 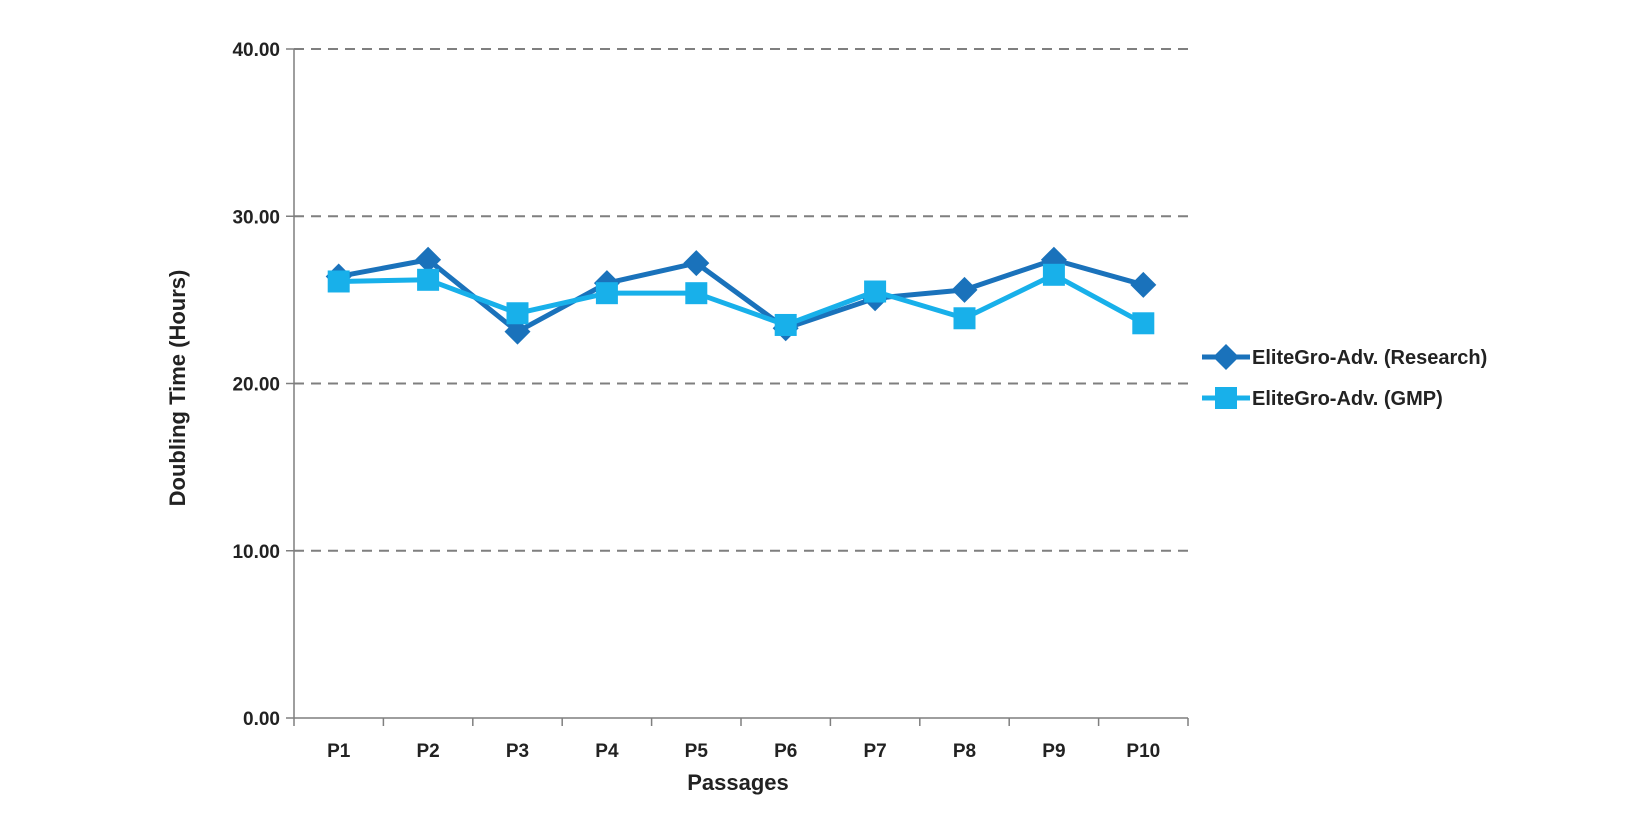 What do you see at coordinates (1347, 399) in the screenshot?
I see `legend-label: EliteGro-Adv. (GMP)` at bounding box center [1347, 399].